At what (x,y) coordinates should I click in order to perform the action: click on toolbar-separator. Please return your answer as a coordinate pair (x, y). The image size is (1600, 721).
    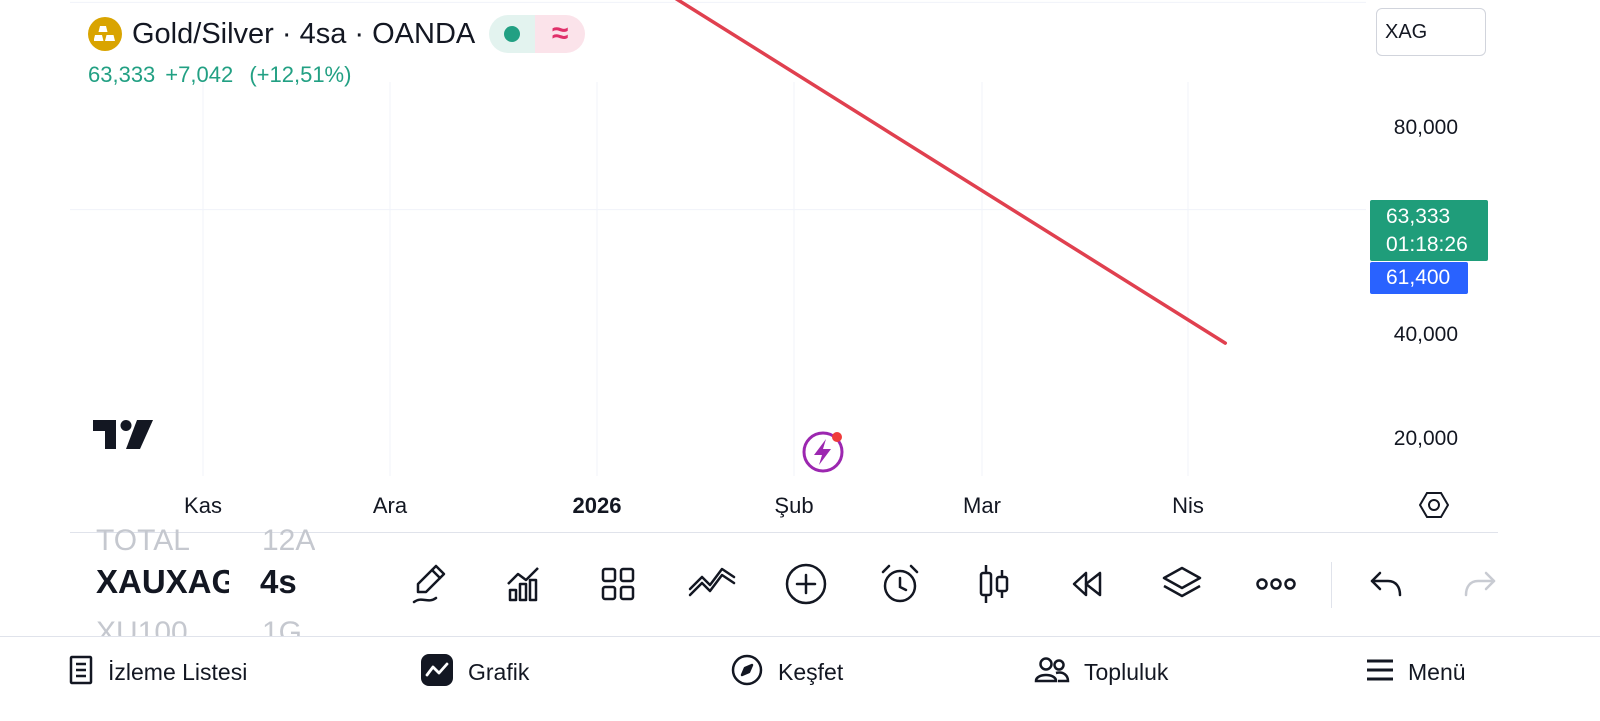
    Looking at the image, I should click on (1331, 585).